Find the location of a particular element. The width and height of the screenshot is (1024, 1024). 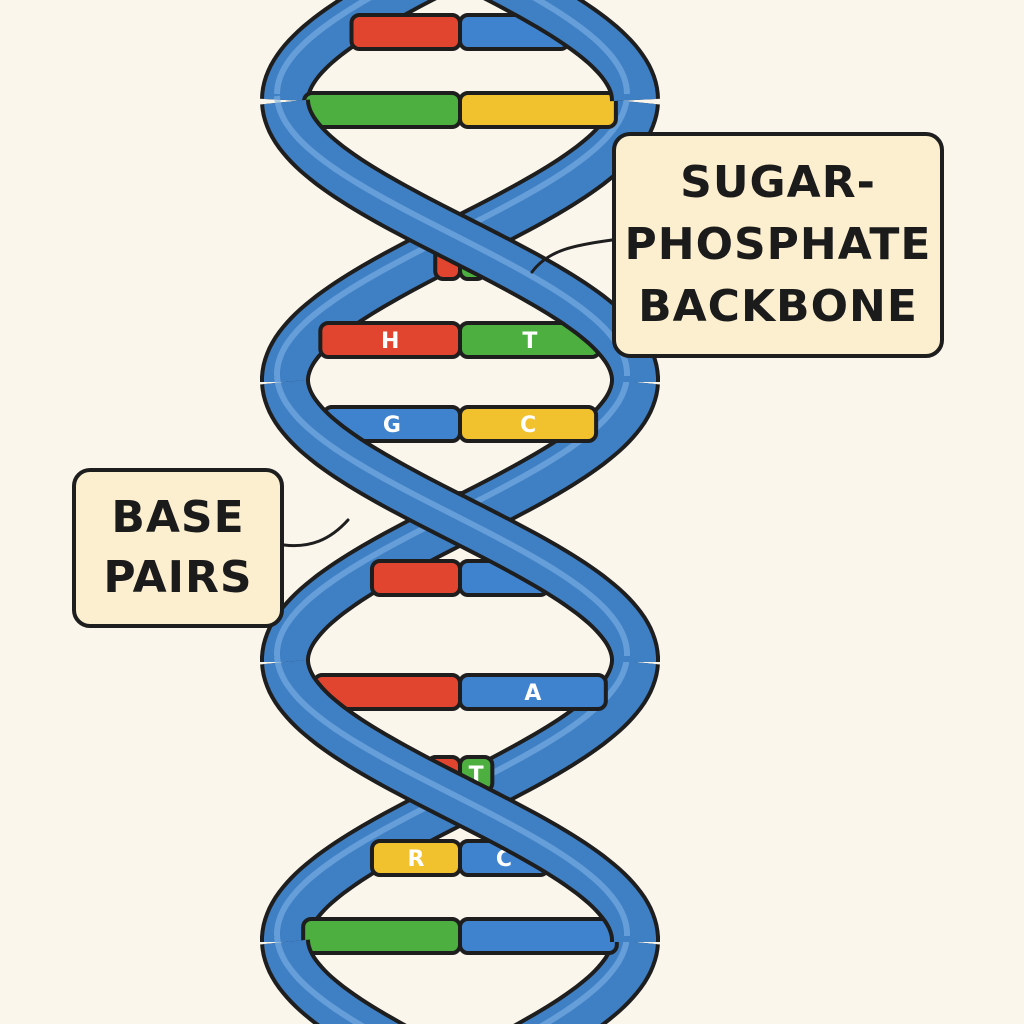

backbone-label-line-2: PHOSPHATE is located at coordinates (778, 244).